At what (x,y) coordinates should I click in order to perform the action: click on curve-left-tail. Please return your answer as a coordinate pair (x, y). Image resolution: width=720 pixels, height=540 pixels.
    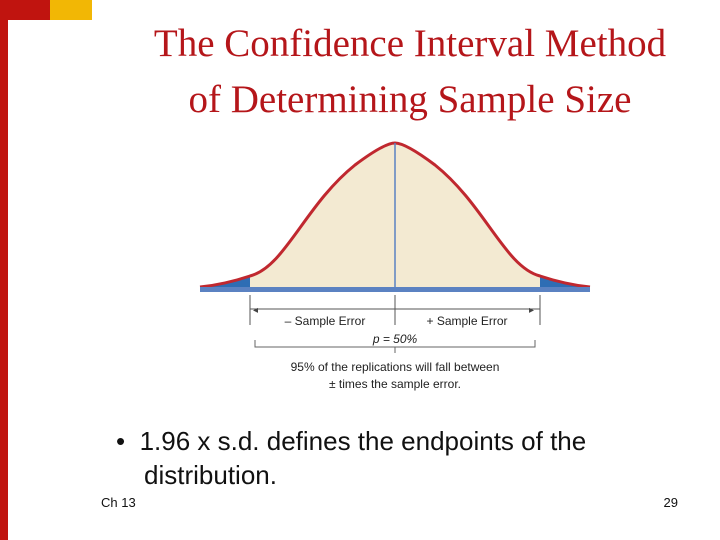
    Looking at the image, I should click on (225, 281).